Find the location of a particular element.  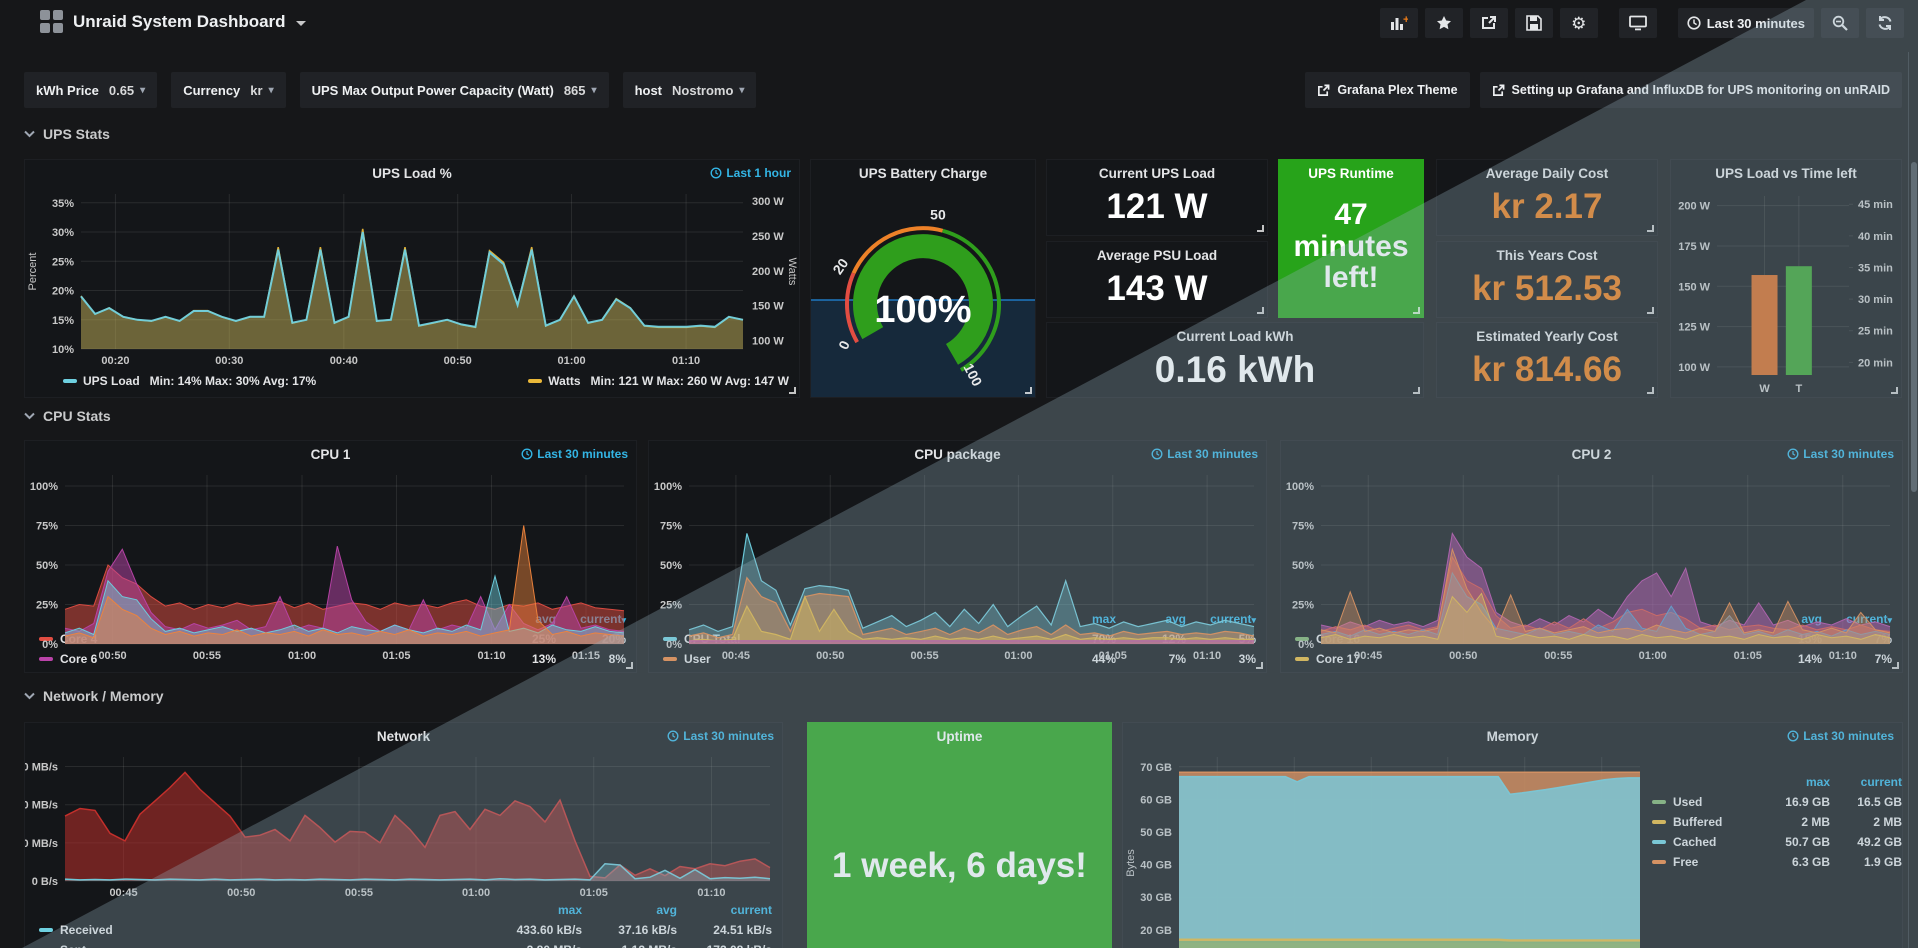

legend-series: Core 17 is located at coordinates (1523, 659).